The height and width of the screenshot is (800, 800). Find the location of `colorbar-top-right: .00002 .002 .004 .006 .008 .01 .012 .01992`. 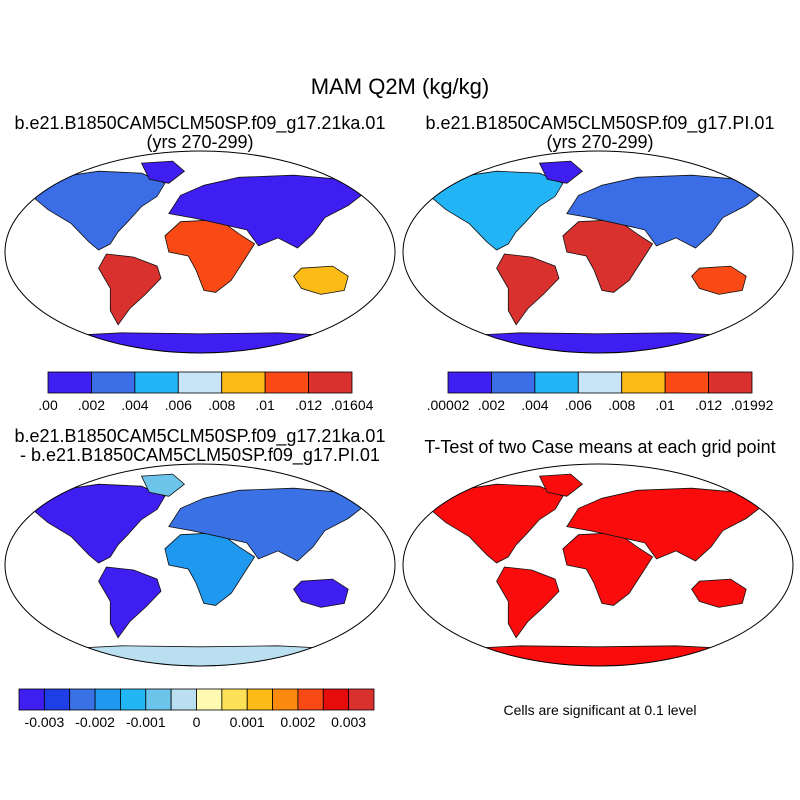

colorbar-top-right: .00002 .002 .004 .006 .008 .01 .012 .01992 is located at coordinates (600, 392).